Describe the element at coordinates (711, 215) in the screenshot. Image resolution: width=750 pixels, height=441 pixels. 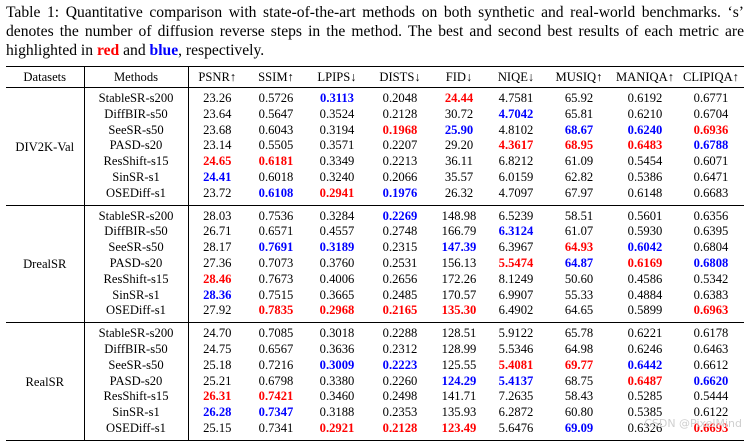
I see `metric-cell: 0.6356` at that location.